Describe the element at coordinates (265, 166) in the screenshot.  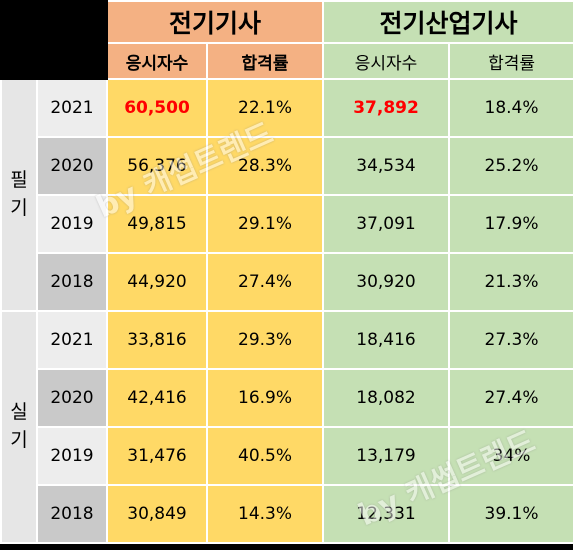
I see `g1-pass-rate-cell: 28.3%` at that location.